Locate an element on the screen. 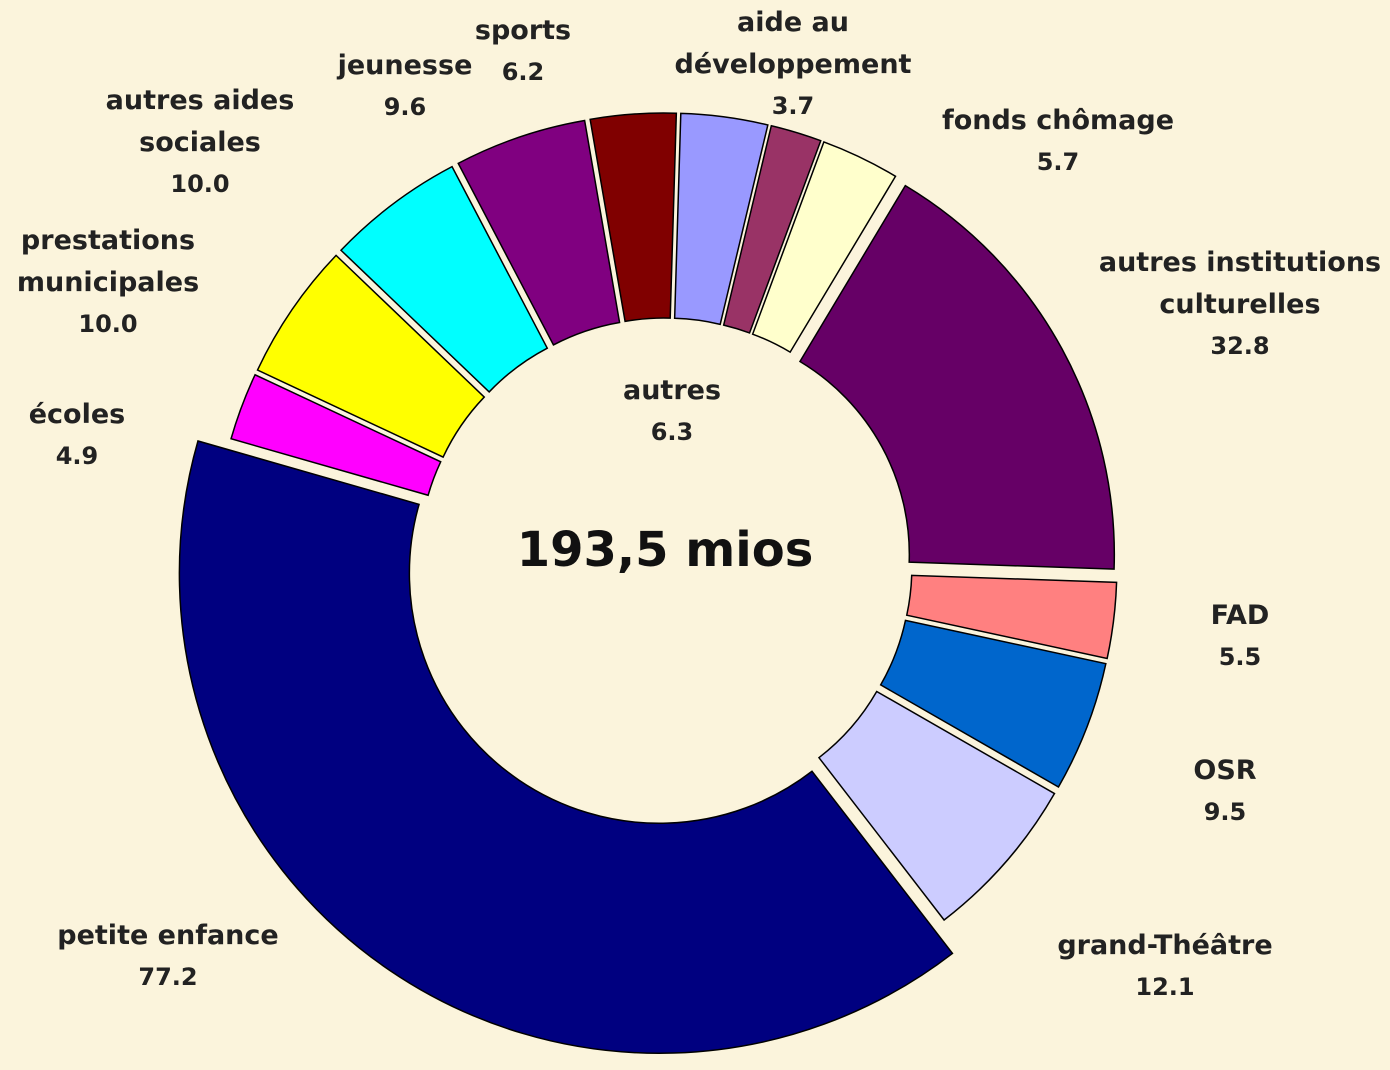  segment-label: autres institutions culturelles 32.8 is located at coordinates (1237, 304).